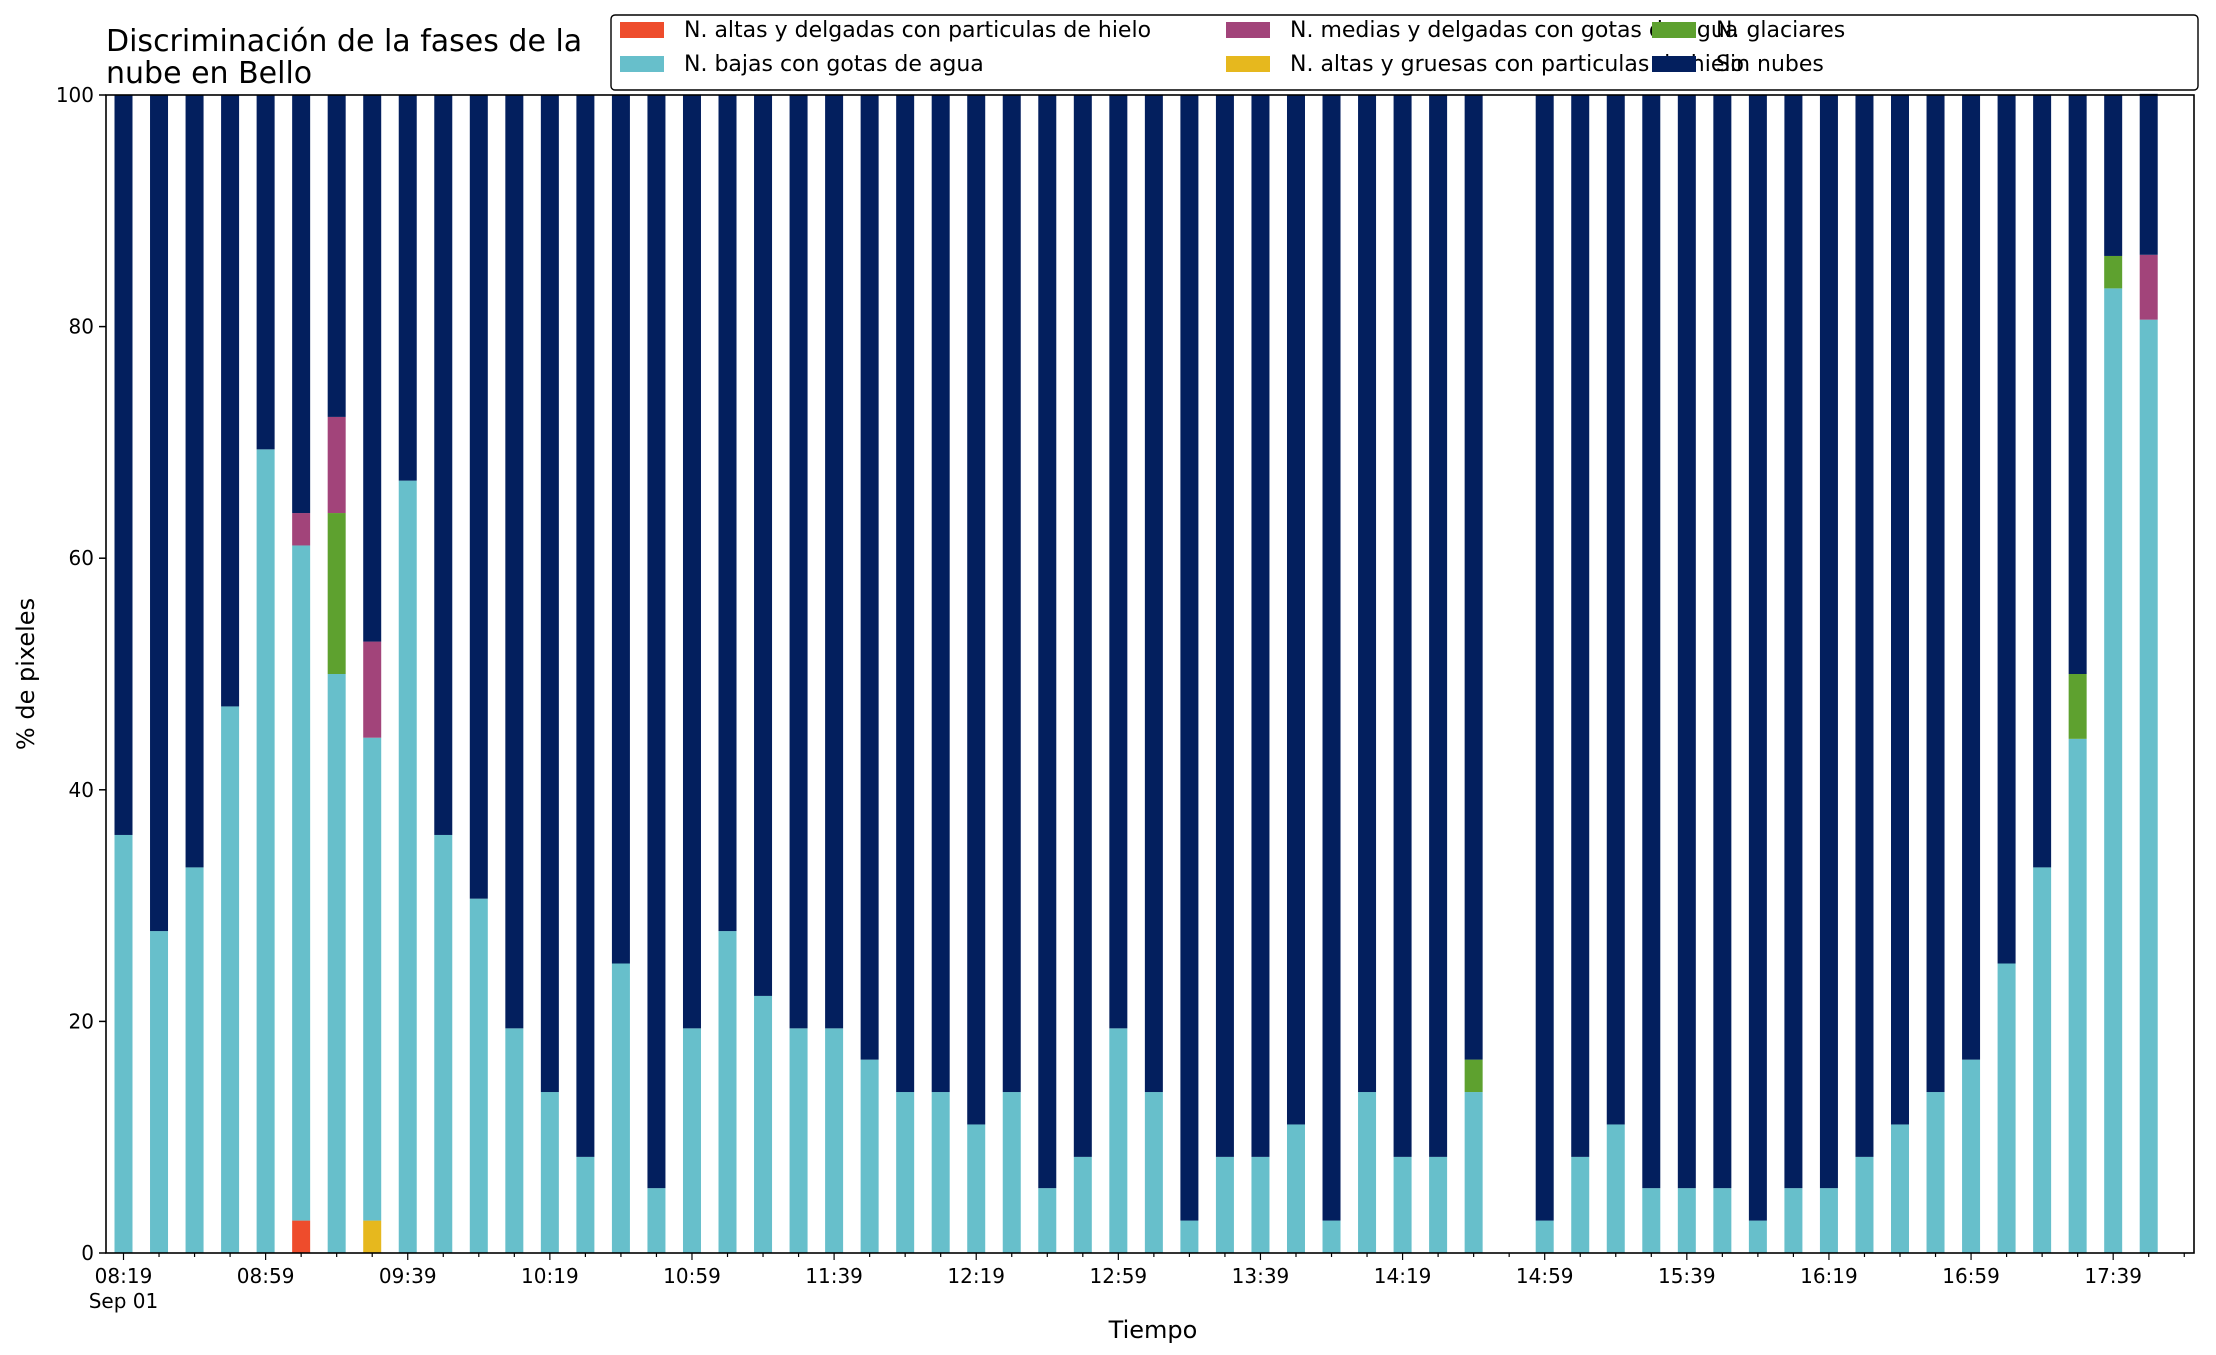  I want to click on y-axis-title: % de pixeles, so click(26, 674).